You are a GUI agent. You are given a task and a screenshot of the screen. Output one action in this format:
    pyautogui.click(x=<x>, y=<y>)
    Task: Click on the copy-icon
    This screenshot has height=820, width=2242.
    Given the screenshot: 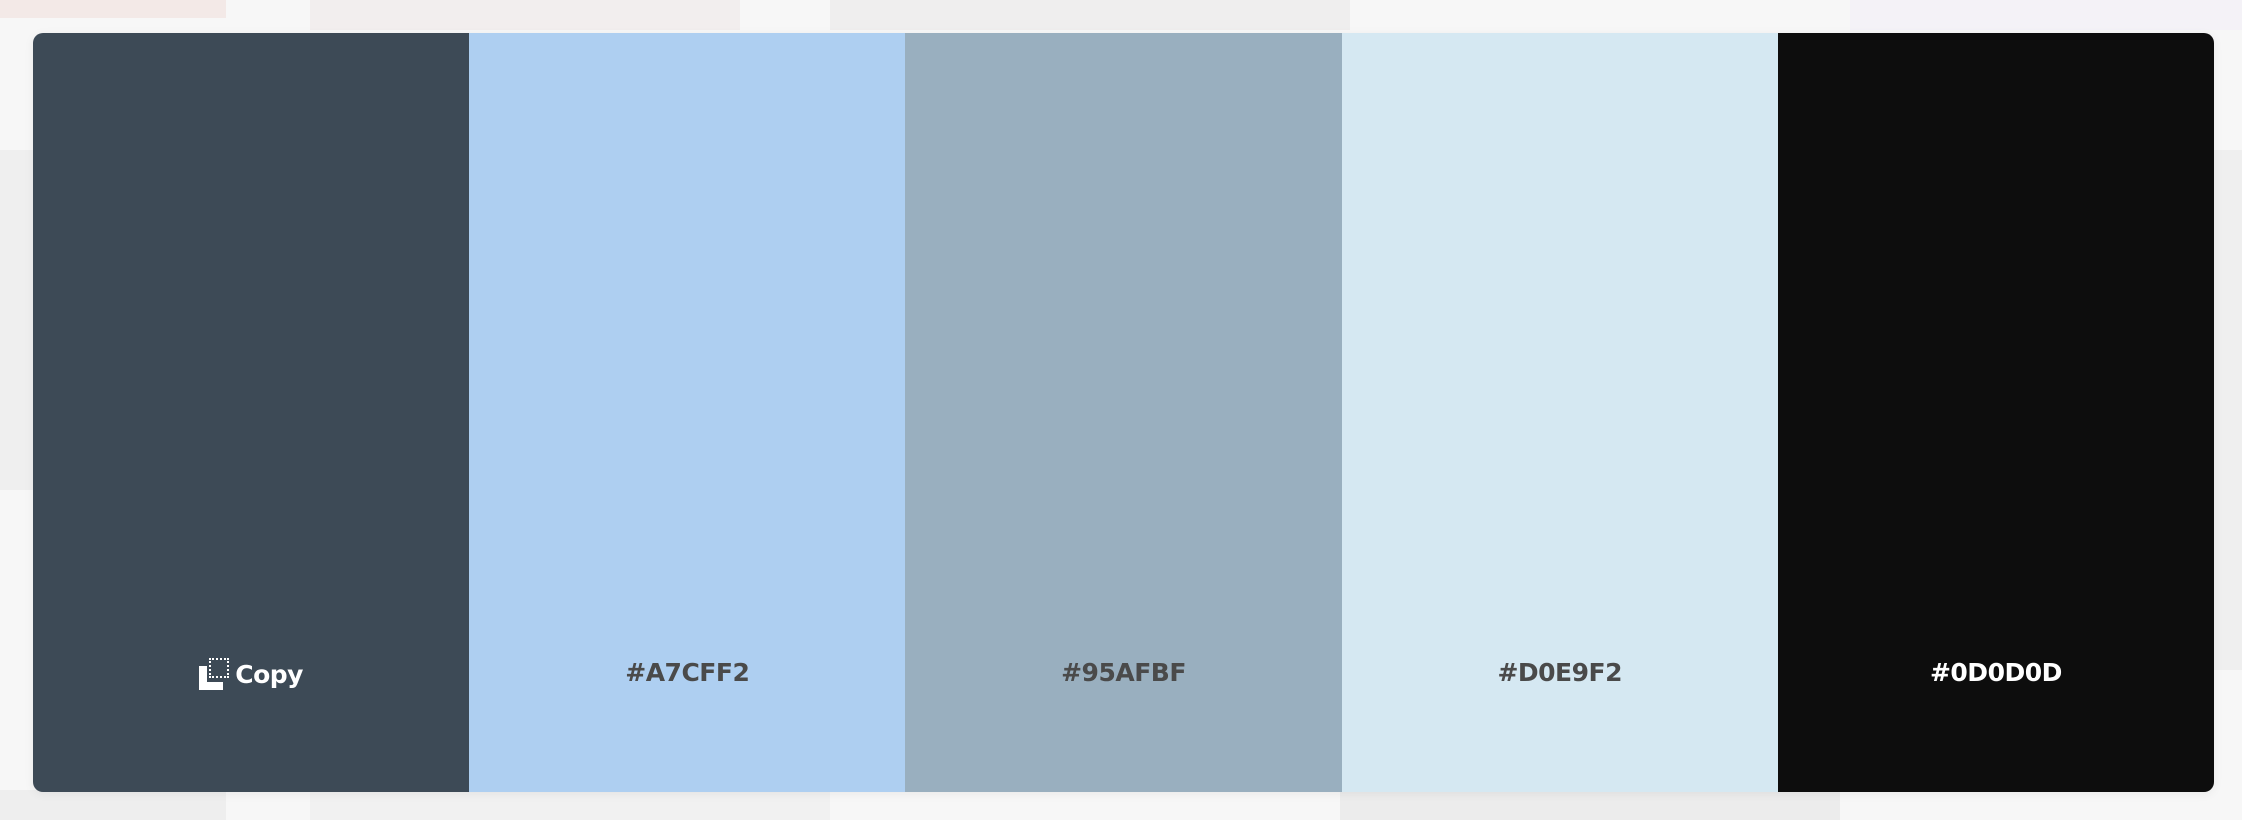 What is the action you would take?
    pyautogui.click(x=215, y=674)
    